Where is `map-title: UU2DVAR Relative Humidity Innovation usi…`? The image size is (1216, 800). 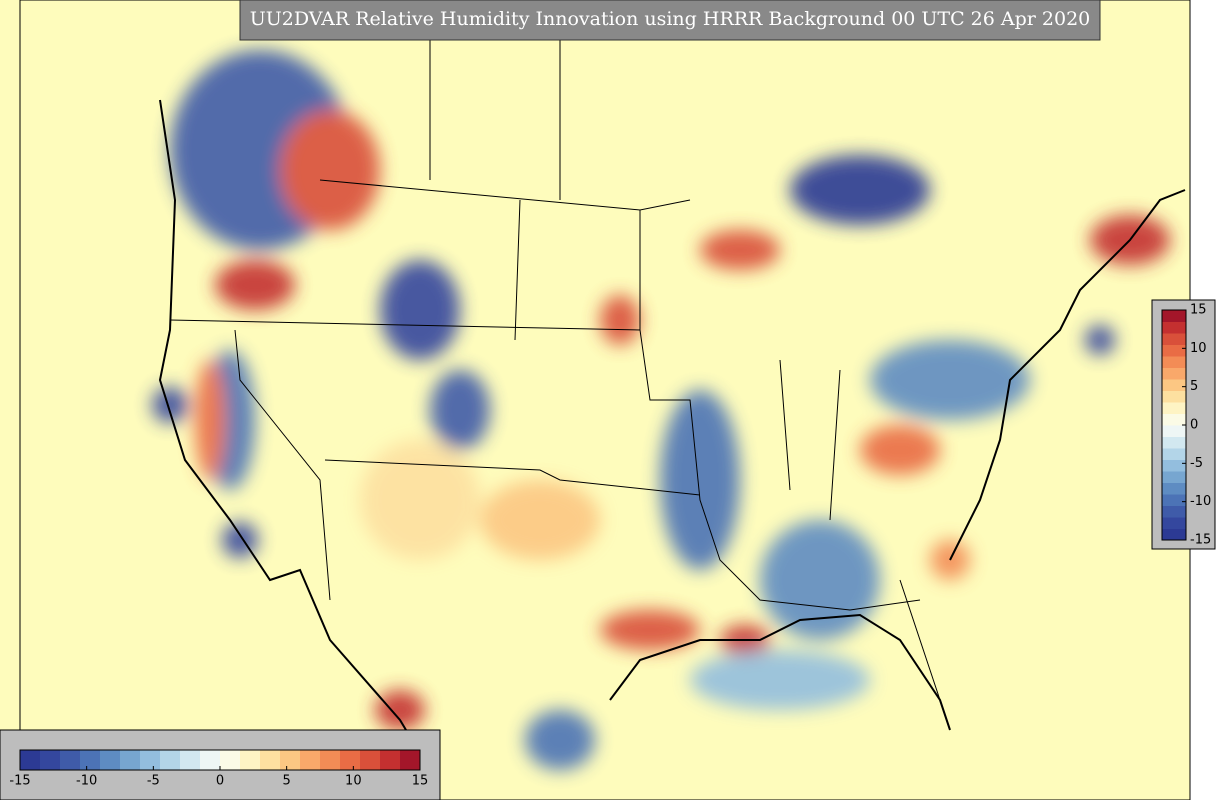
map-title: UU2DVAR Relative Humidity Innovation usi… is located at coordinates (670, 19).